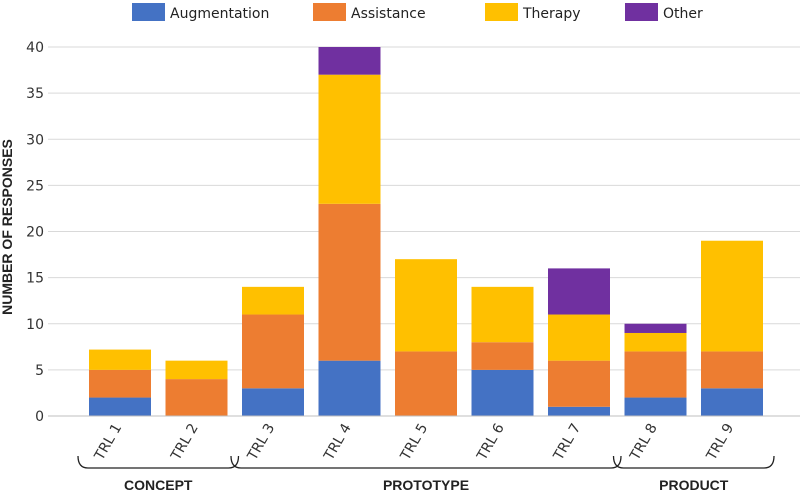 The width and height of the screenshot is (800, 491). I want to click on y-tick-label: 40, so click(35, 48).